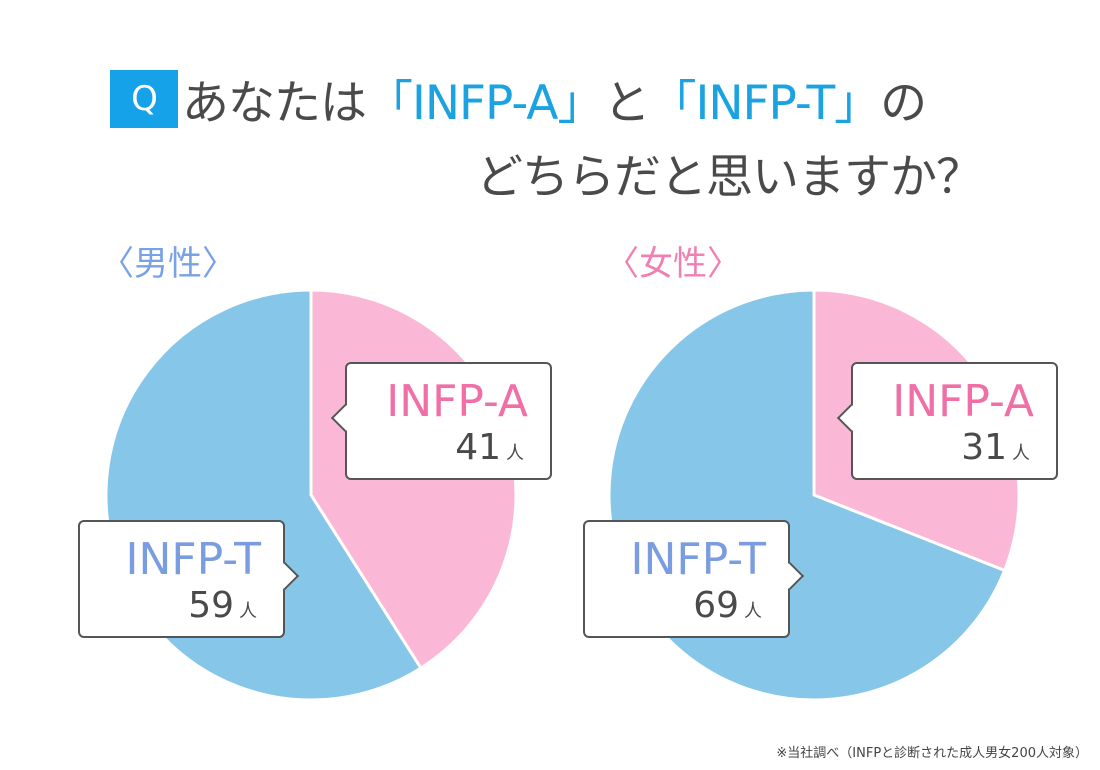 Image resolution: width=1100 pixels, height=770 pixels. I want to click on footnote: ※当社調べ（INFPと診断された成人男女200人対象）, so click(932, 753).